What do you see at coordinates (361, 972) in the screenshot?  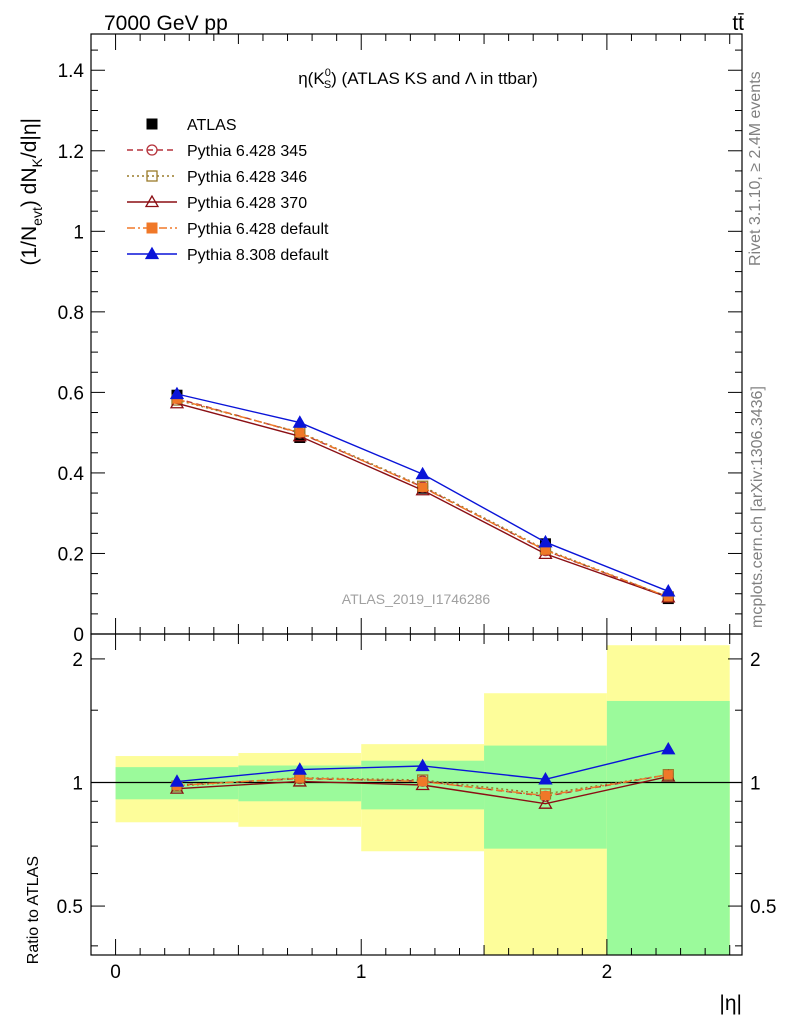 I see `x-tick-label: 1` at bounding box center [361, 972].